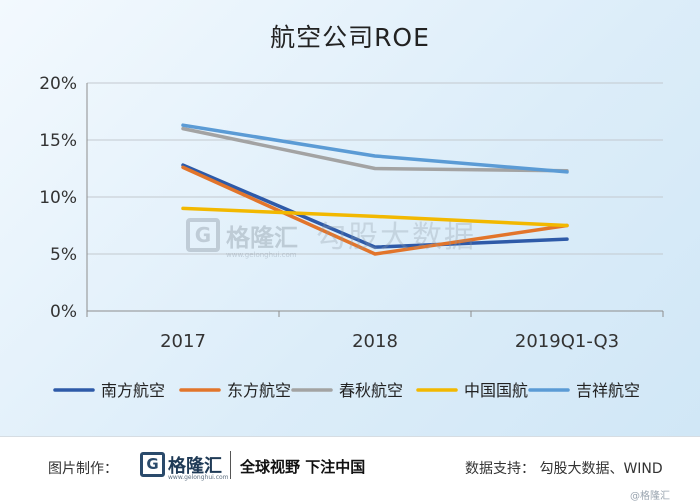  I want to click on y-tick-label: 20%, so click(58, 84).